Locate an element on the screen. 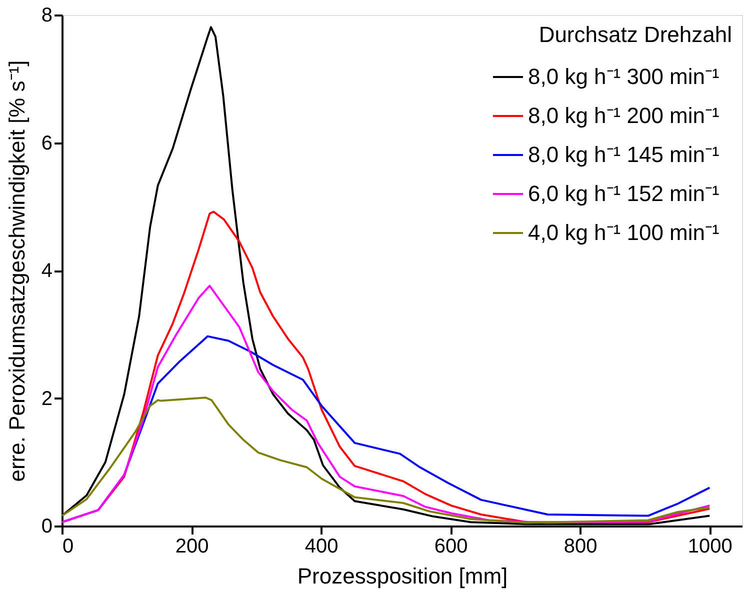 The image size is (747, 592). legend-label: 4,0 kg h⁻¹ 100 min⁻¹ is located at coordinates (624, 232).